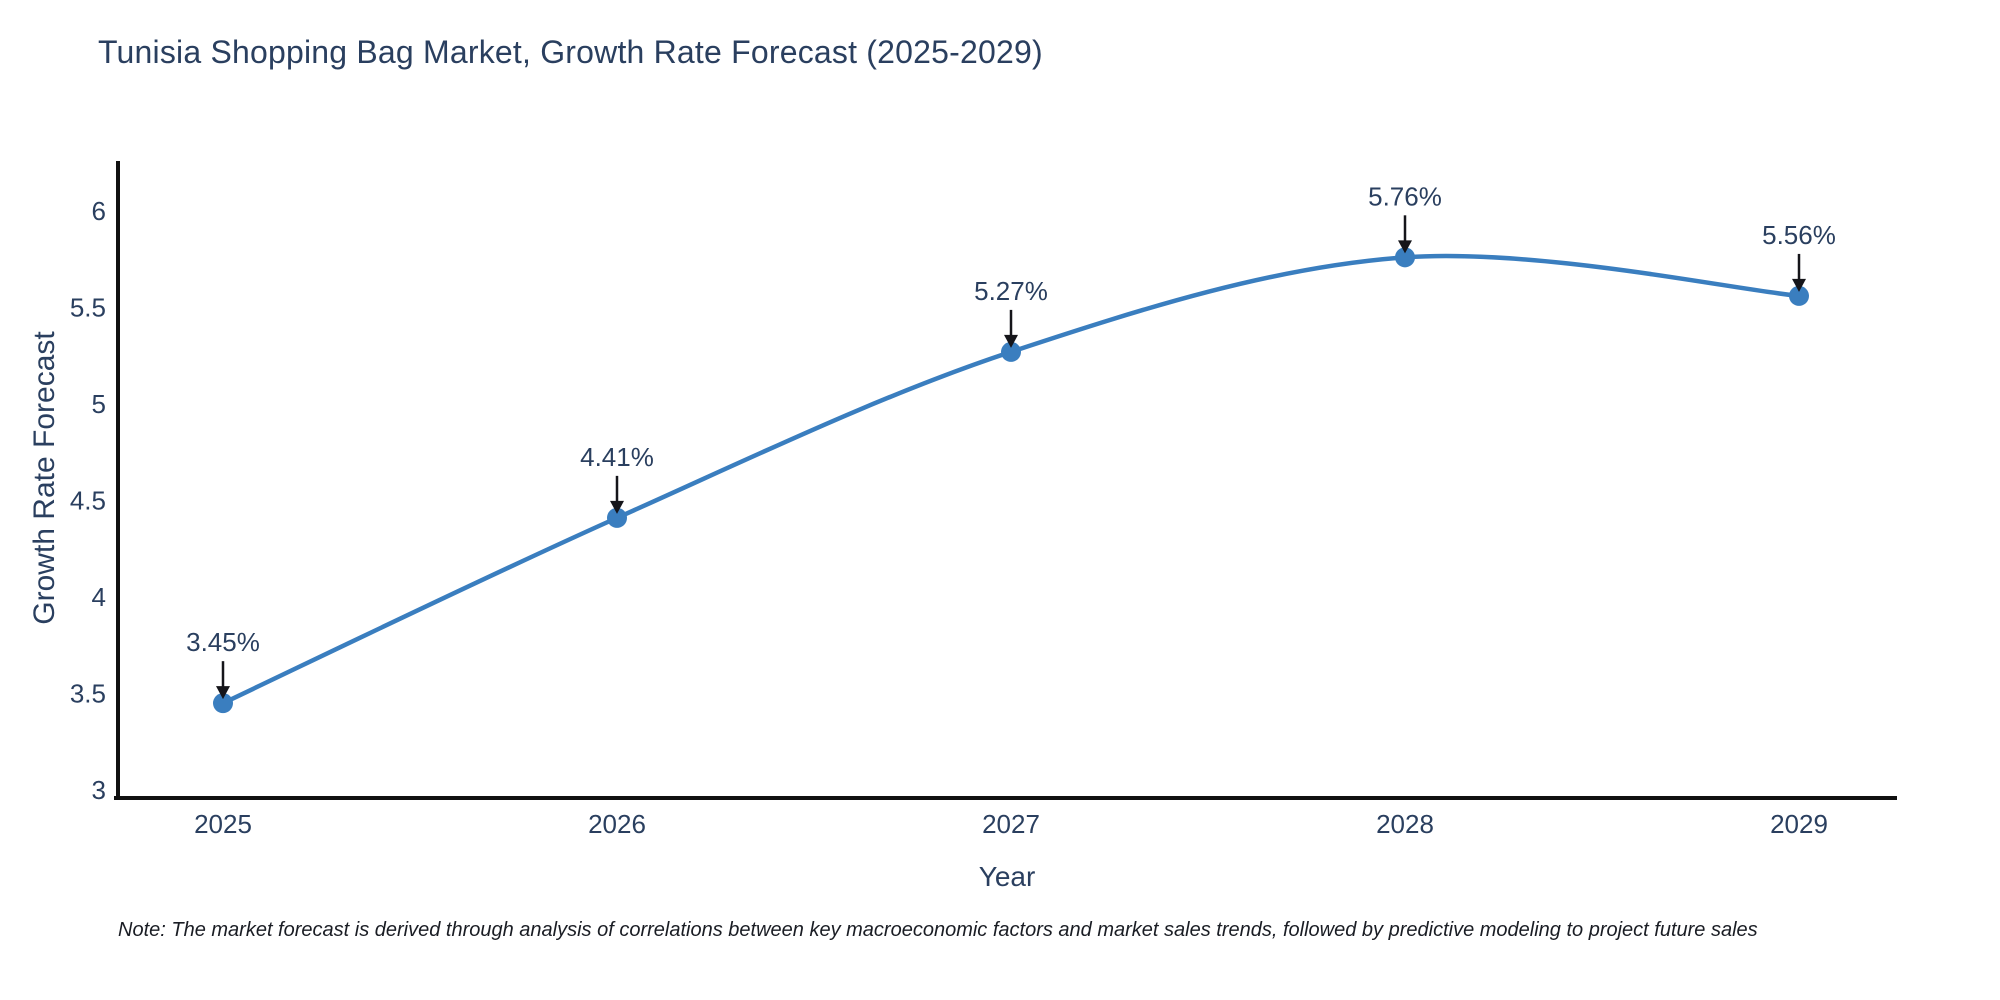 Image resolution: width=2000 pixels, height=1000 pixels. What do you see at coordinates (223, 824) in the screenshot?
I see `x-tick-label: 2025` at bounding box center [223, 824].